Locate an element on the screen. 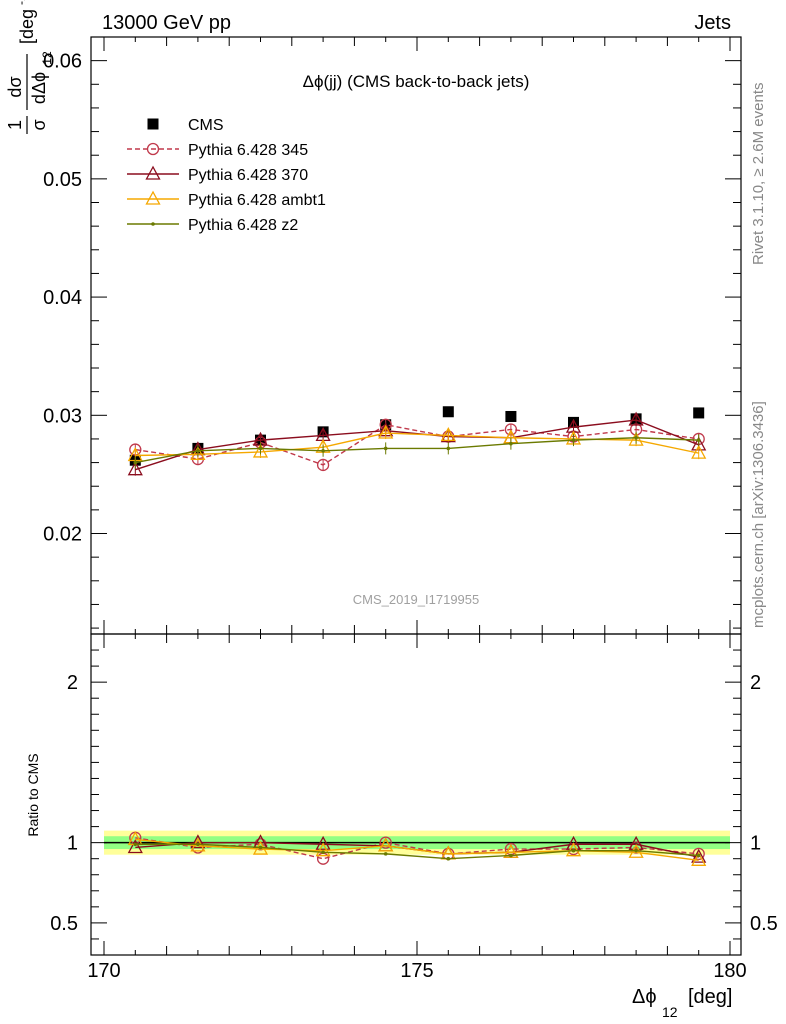 This screenshot has width=786, height=1024. y-tick-label-ratio-right: 2 is located at coordinates (755, 683).